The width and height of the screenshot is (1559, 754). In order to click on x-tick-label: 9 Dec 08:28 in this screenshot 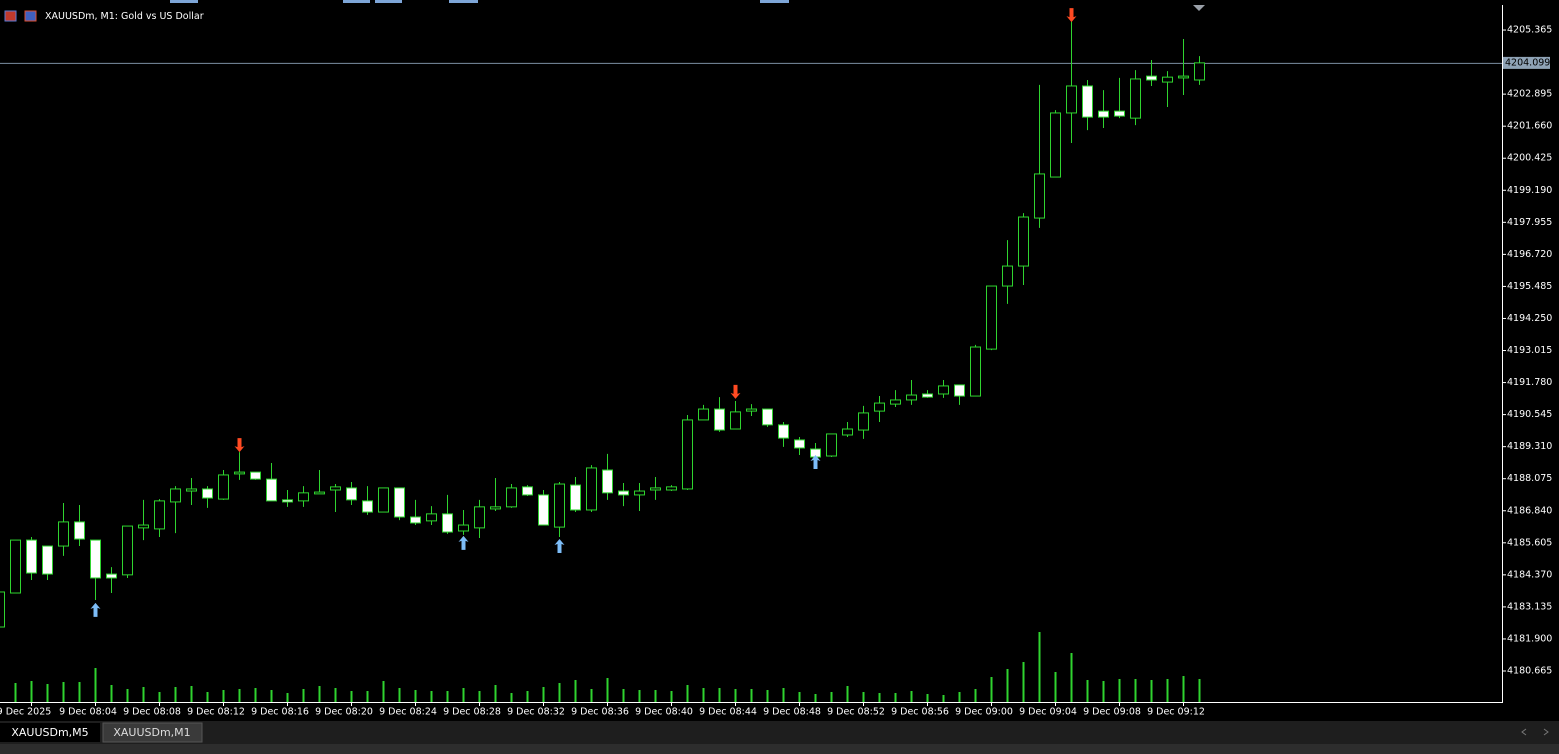, I will do `click(472, 712)`.